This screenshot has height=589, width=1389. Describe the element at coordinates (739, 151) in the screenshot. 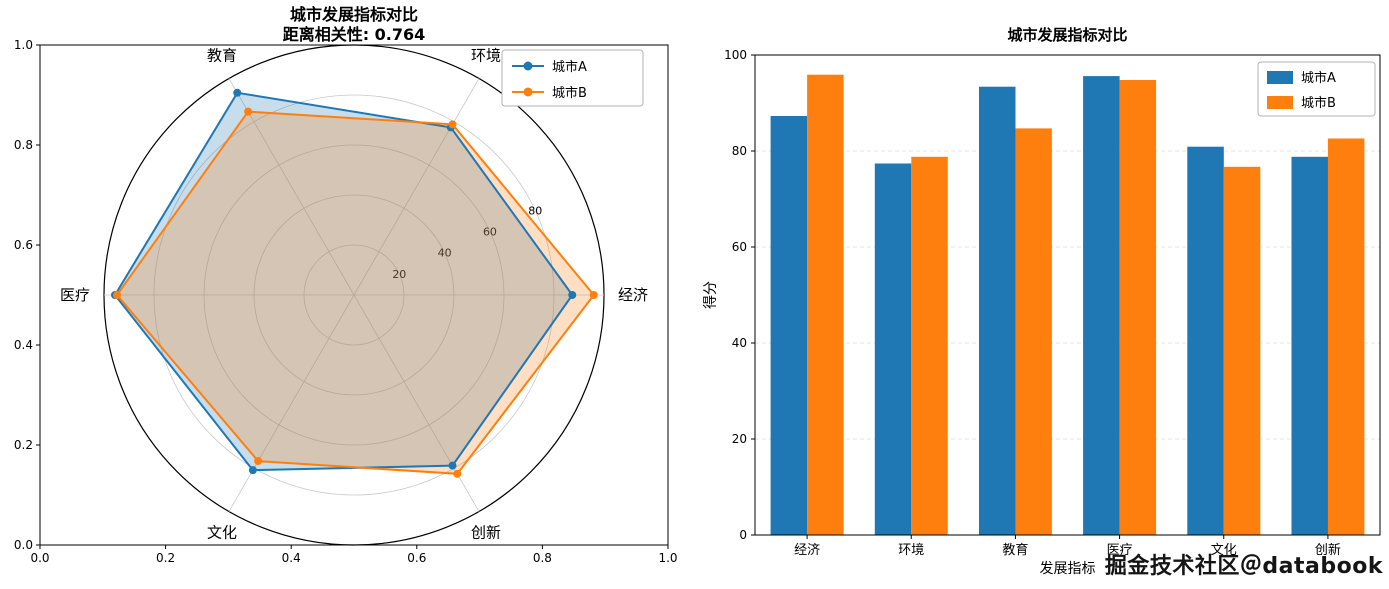

I see `bar-ytick-label: 80` at that location.